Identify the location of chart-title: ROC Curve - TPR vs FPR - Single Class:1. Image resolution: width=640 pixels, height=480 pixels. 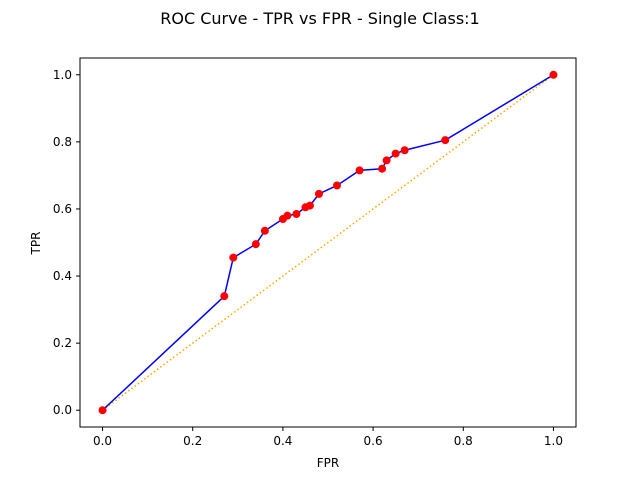
(319, 18).